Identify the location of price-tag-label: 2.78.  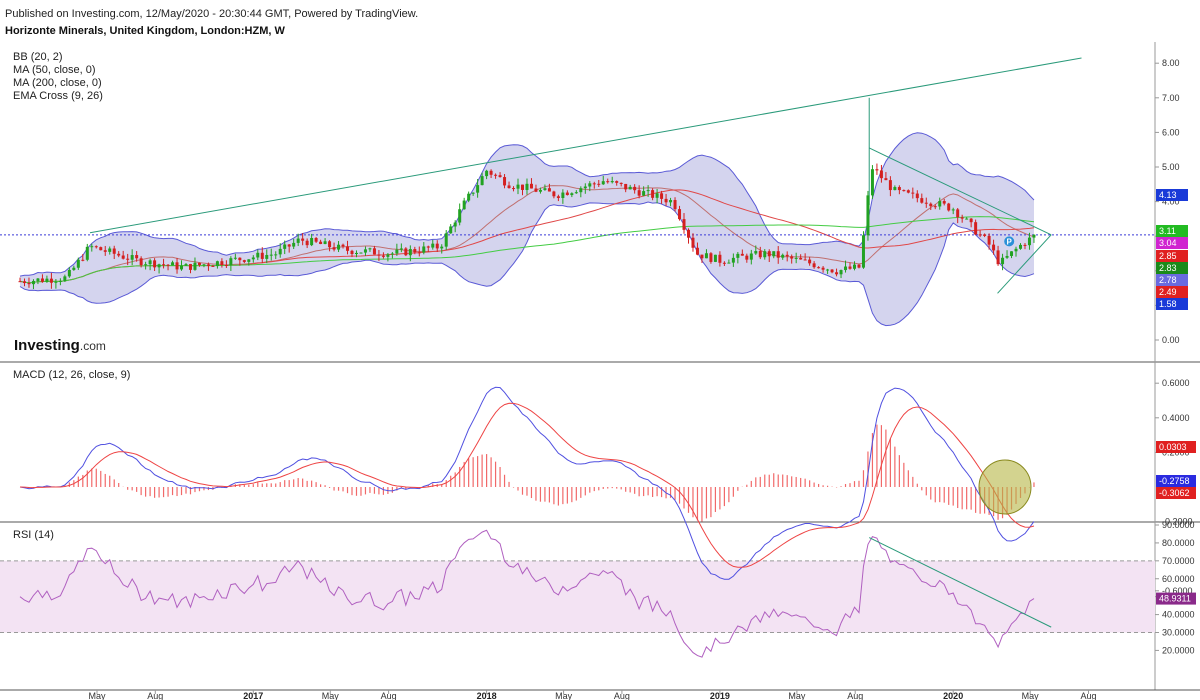
(1168, 280).